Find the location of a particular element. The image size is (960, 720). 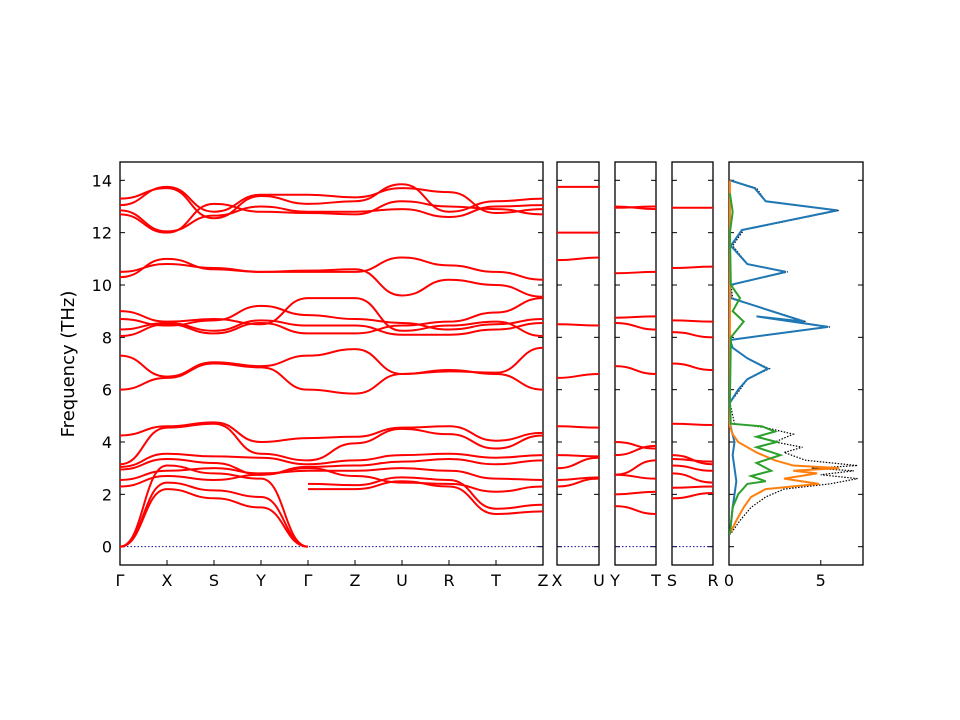

y-tick-label: 8 is located at coordinates (107, 337).